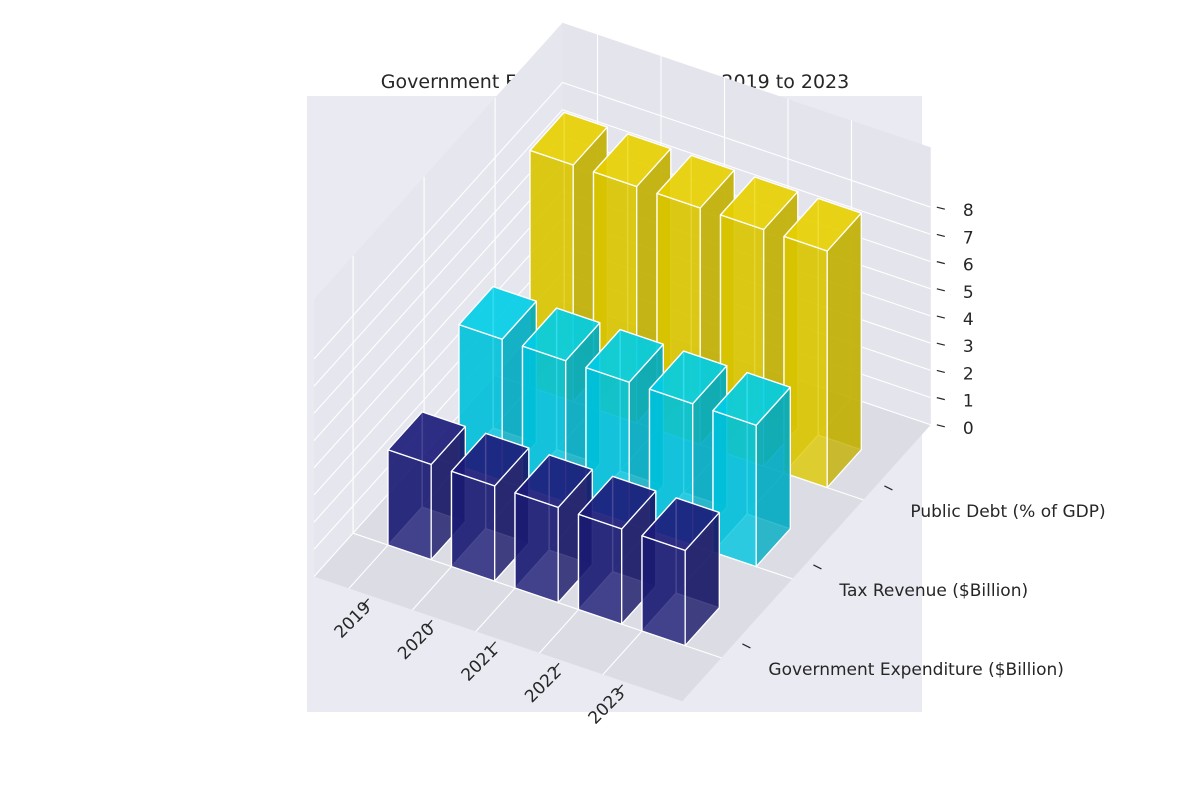 The width and height of the screenshot is (1200, 804). What do you see at coordinates (916, 670) in the screenshot?
I see `series-label: Government Expenditure ($Billion)` at bounding box center [916, 670].